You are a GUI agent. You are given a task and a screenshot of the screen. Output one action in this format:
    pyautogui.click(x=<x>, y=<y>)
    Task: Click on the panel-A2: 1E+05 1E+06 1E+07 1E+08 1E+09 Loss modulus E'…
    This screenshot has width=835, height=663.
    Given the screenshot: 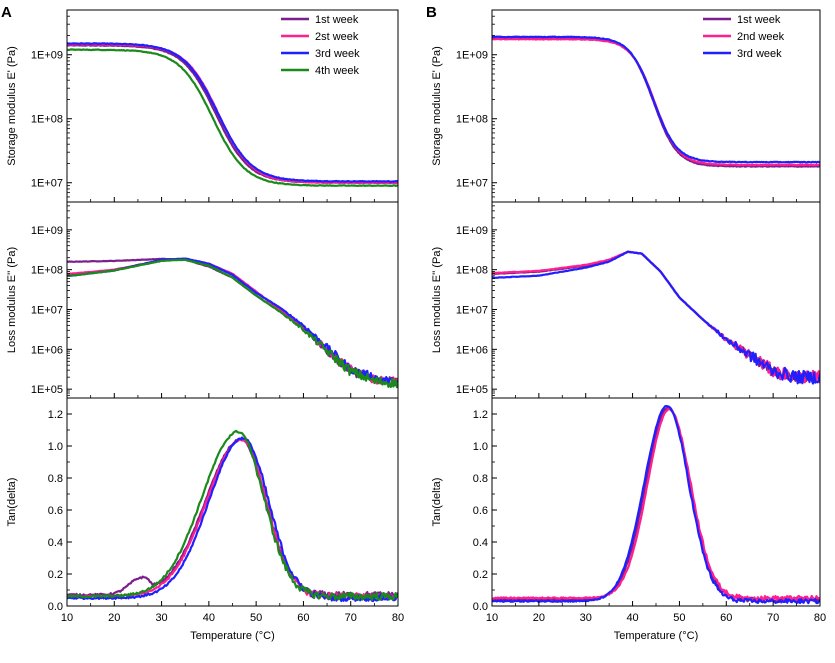 What is the action you would take?
    pyautogui.click(x=202, y=300)
    